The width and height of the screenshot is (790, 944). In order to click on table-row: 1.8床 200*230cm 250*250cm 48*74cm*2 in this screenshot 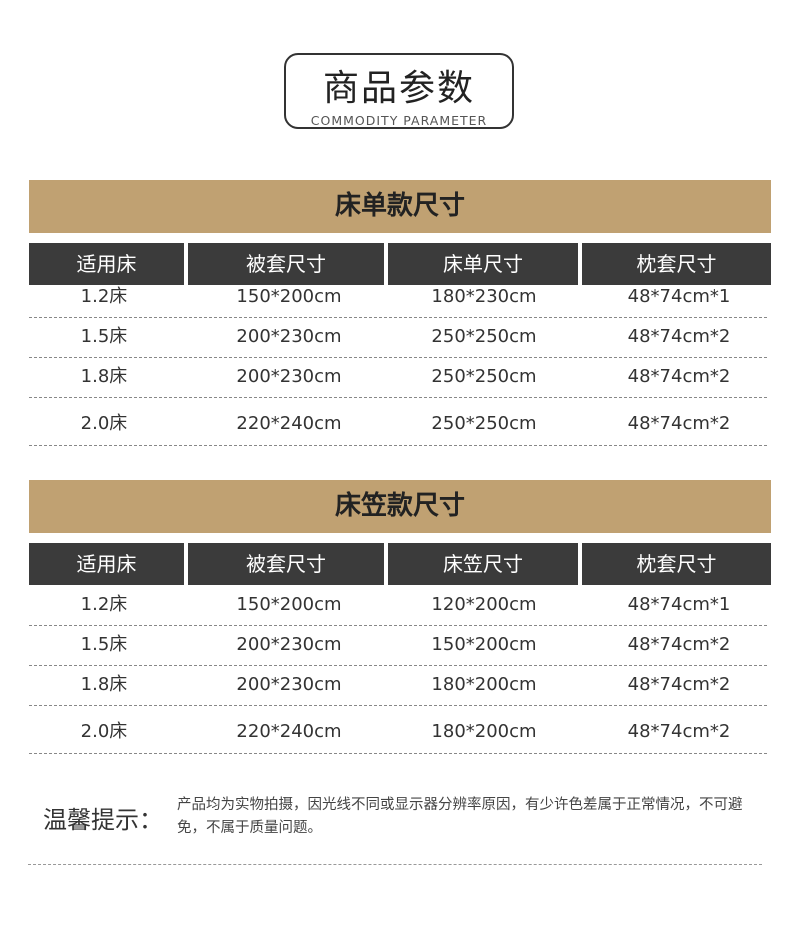, I will do `click(398, 378)`.